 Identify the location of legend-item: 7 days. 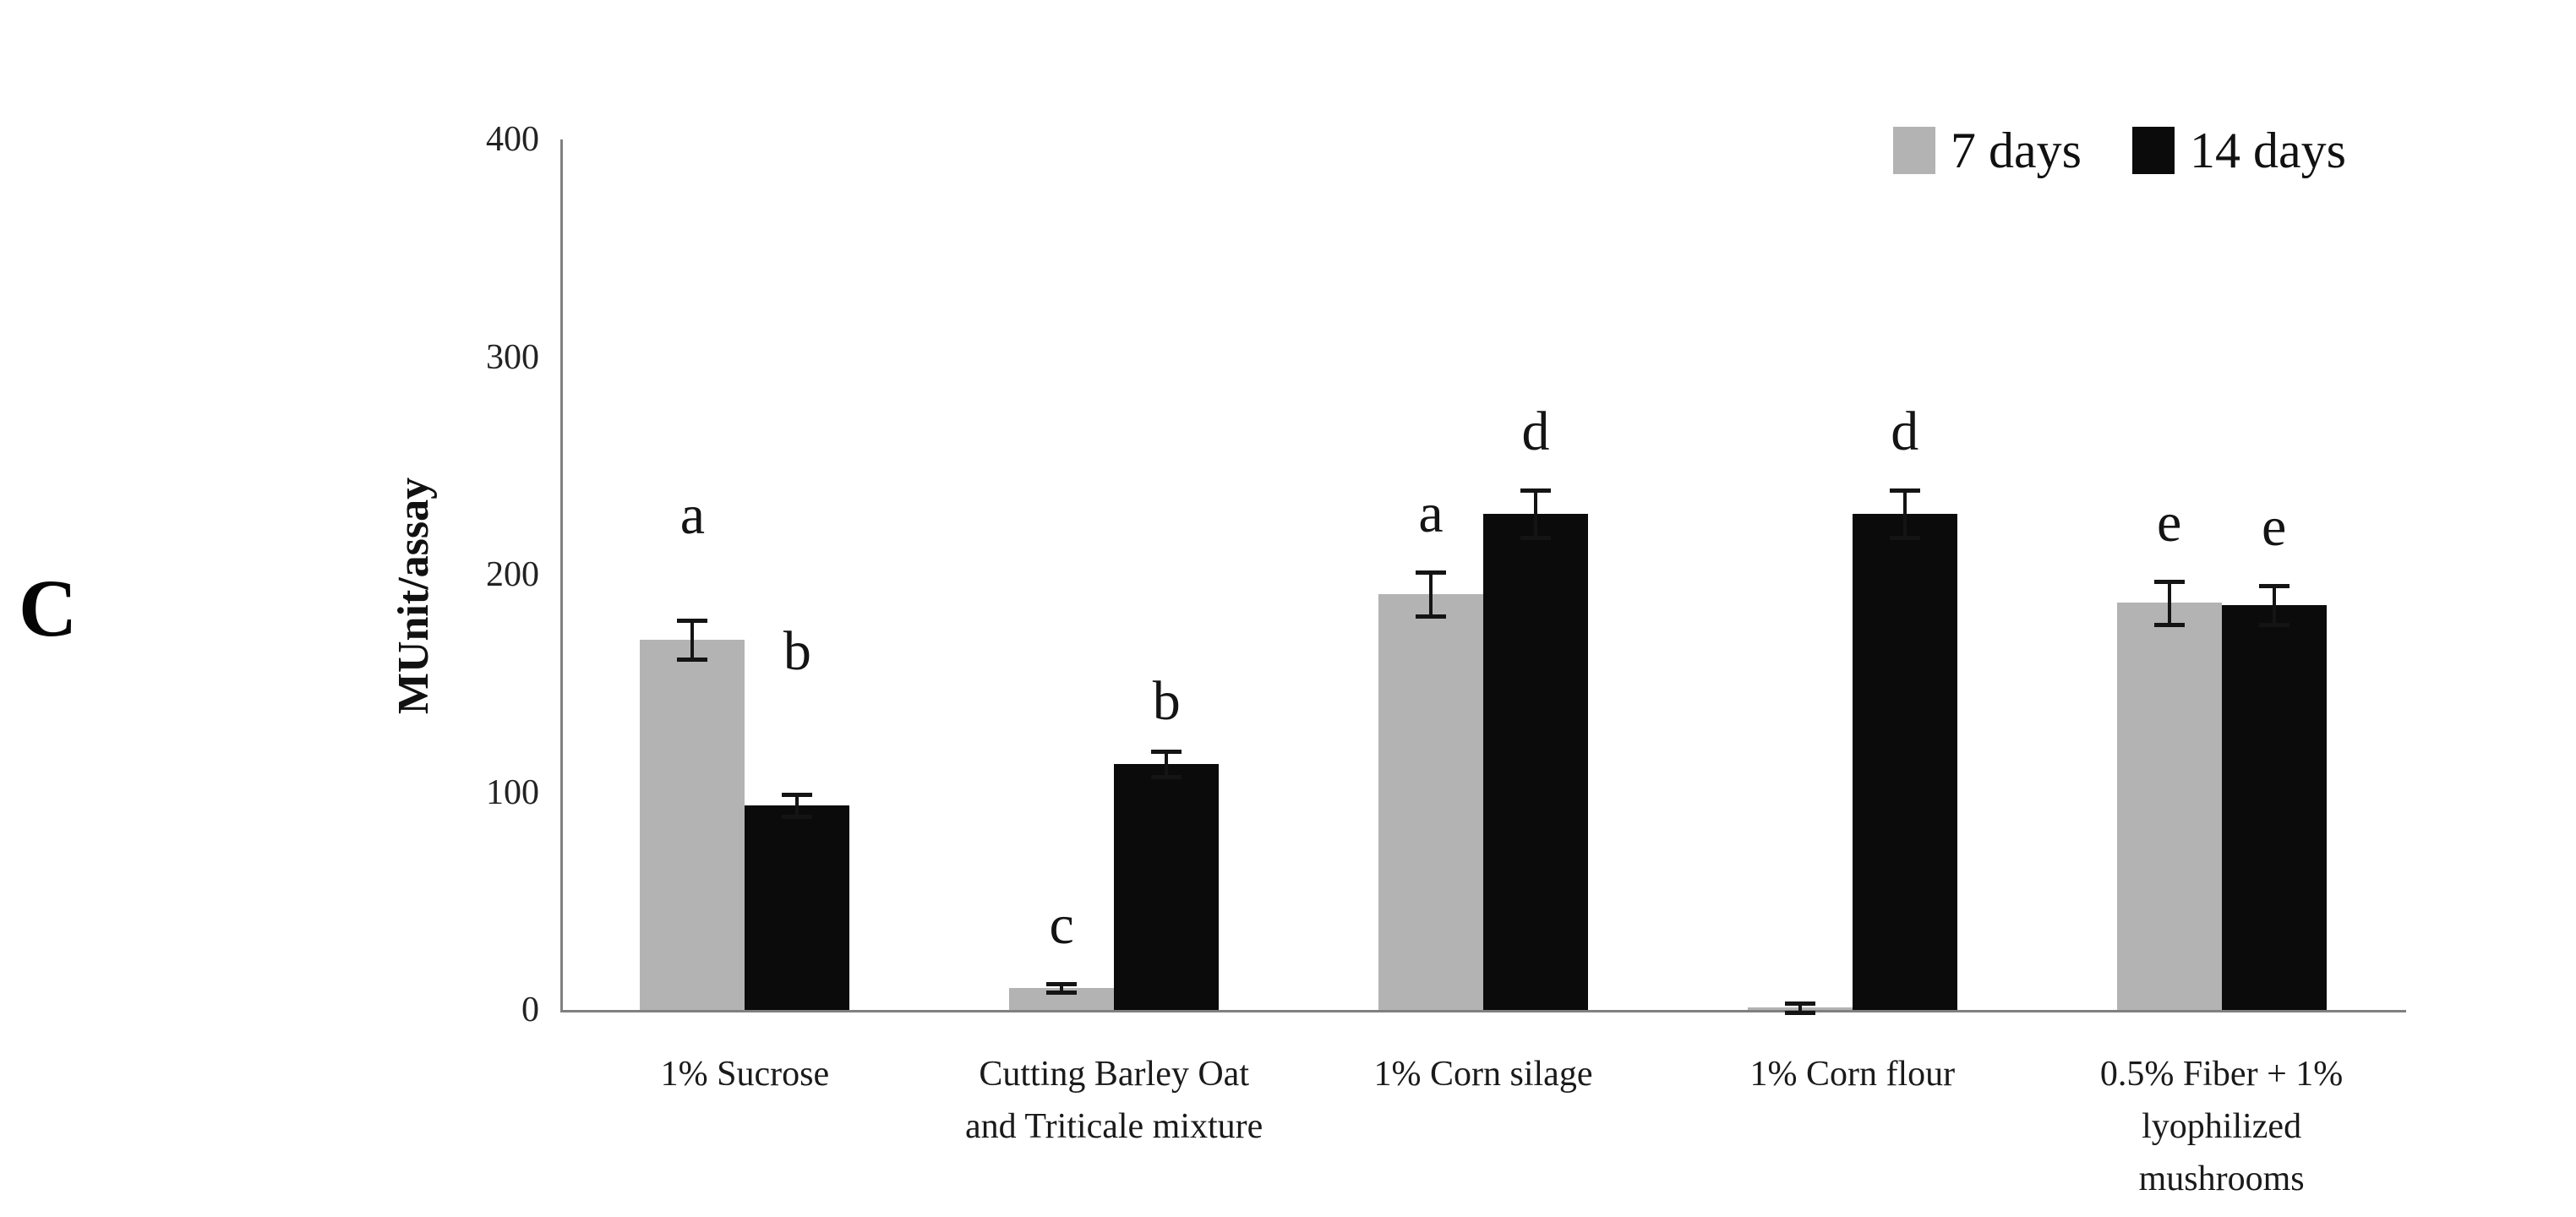
(1987, 150).